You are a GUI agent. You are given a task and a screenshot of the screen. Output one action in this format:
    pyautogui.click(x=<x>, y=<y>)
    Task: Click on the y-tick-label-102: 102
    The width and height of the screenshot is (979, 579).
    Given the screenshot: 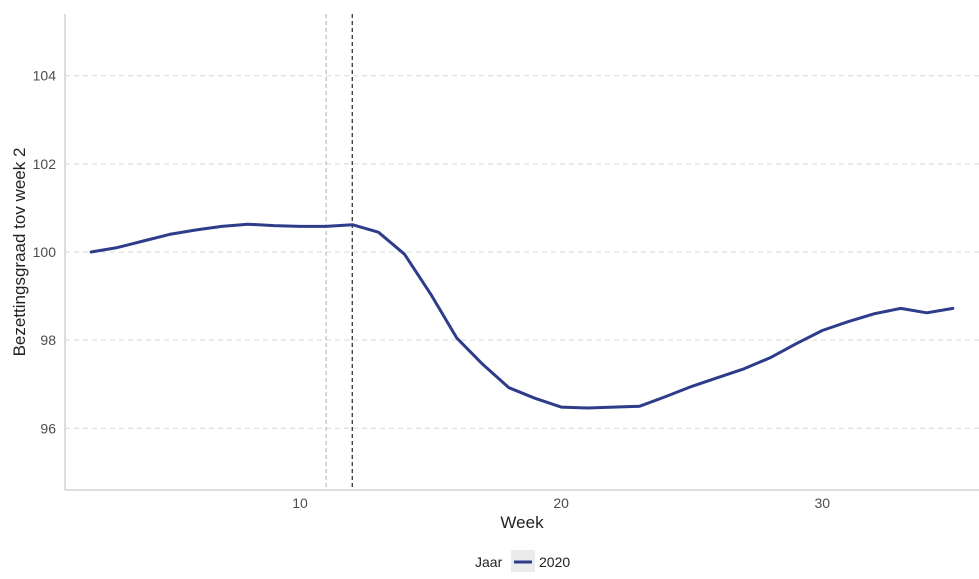 What is the action you would take?
    pyautogui.click(x=45, y=164)
    